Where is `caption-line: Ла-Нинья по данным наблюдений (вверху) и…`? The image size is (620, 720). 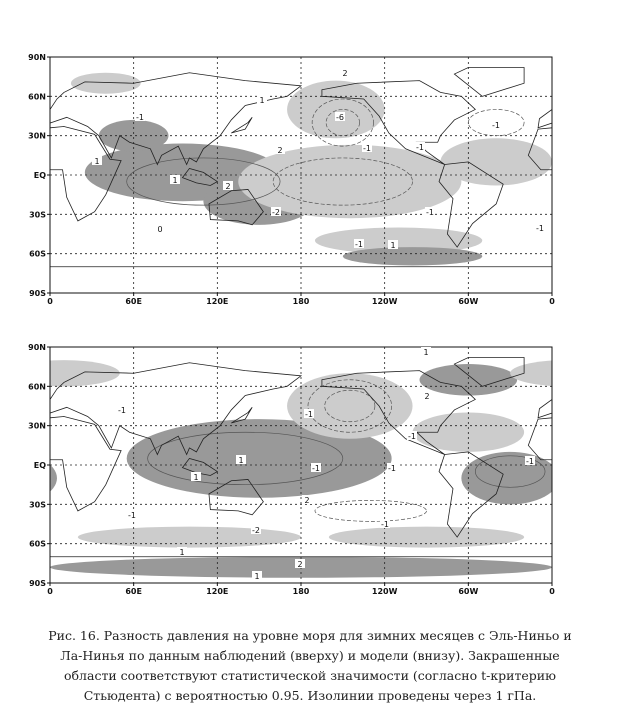 caption-line: Ла-Нинья по данным наблюдений (вверху) и… is located at coordinates (310, 655).